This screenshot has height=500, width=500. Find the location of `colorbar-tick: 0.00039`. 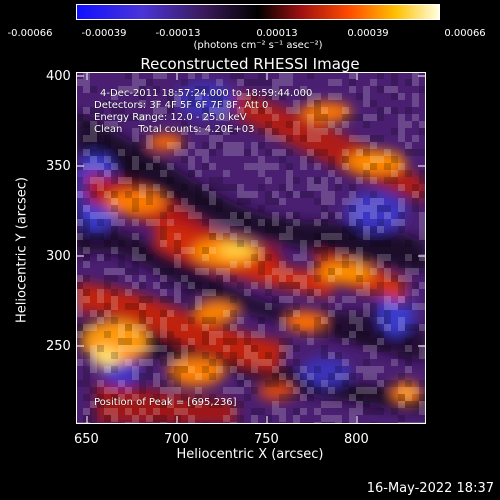

colorbar-tick: 0.00039 is located at coordinates (368, 33).